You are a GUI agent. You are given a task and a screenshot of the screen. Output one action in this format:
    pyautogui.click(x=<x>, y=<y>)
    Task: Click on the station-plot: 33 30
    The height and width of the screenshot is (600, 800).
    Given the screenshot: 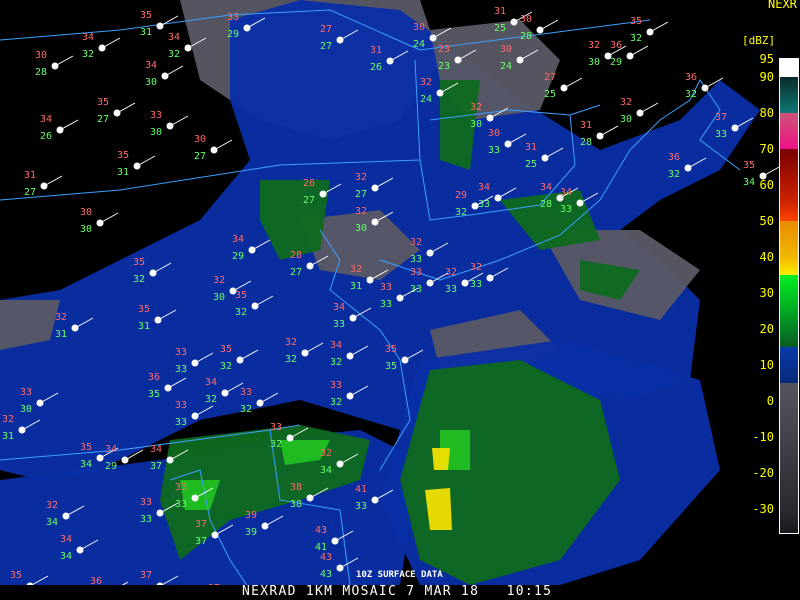 What is the action you would take?
    pyautogui.click(x=39, y=401)
    